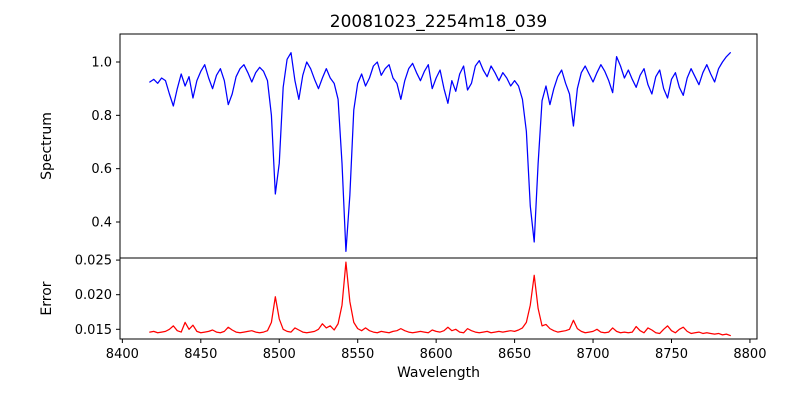  I want to click on y-tick-label: 1.0, so click(101, 63).